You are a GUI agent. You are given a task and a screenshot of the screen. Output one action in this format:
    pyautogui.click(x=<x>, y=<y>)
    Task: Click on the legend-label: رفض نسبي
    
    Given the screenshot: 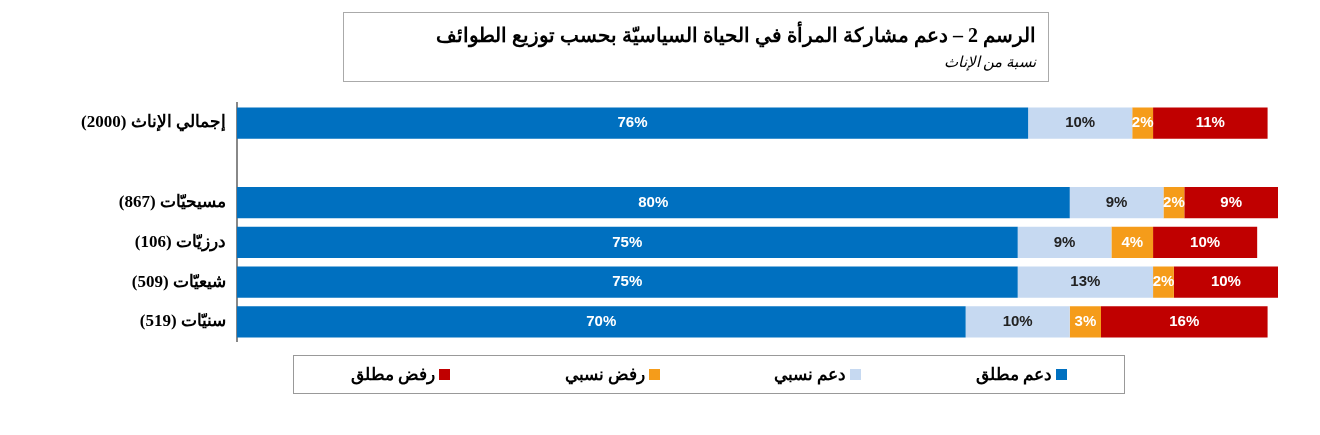 What is the action you would take?
    pyautogui.click(x=604, y=374)
    